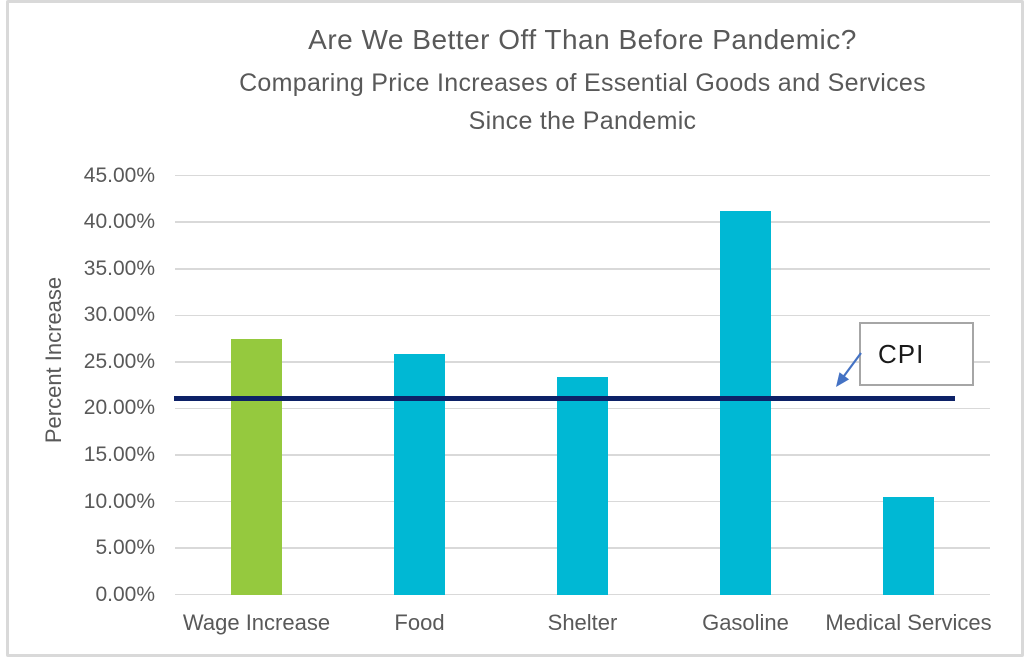 The image size is (1030, 664). What do you see at coordinates (908, 622) in the screenshot?
I see `x-tick-label: Medical Services` at bounding box center [908, 622].